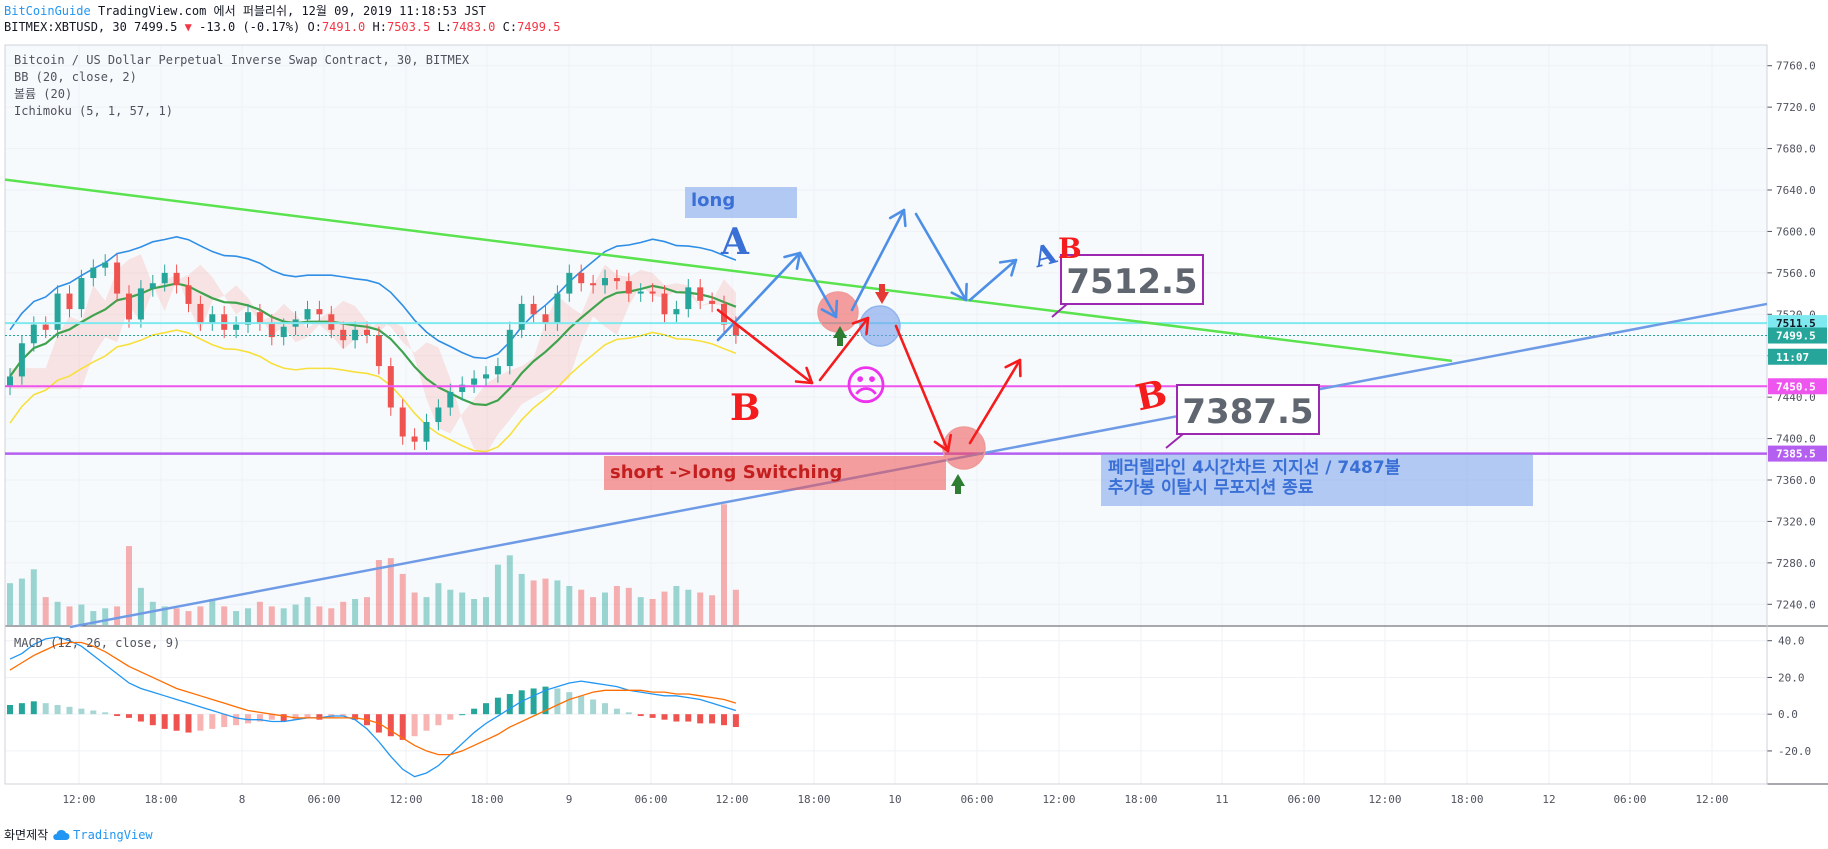  I want to click on up-marker-2-stem, so click(958, 490).